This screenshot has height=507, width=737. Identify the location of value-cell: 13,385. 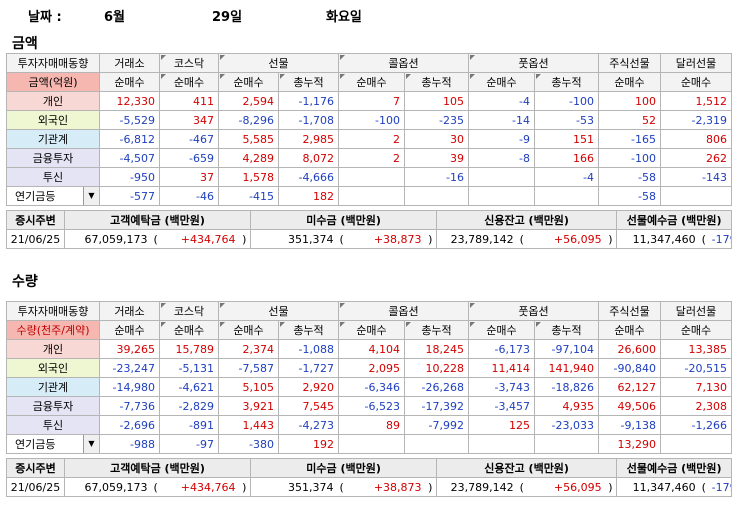
(696, 349).